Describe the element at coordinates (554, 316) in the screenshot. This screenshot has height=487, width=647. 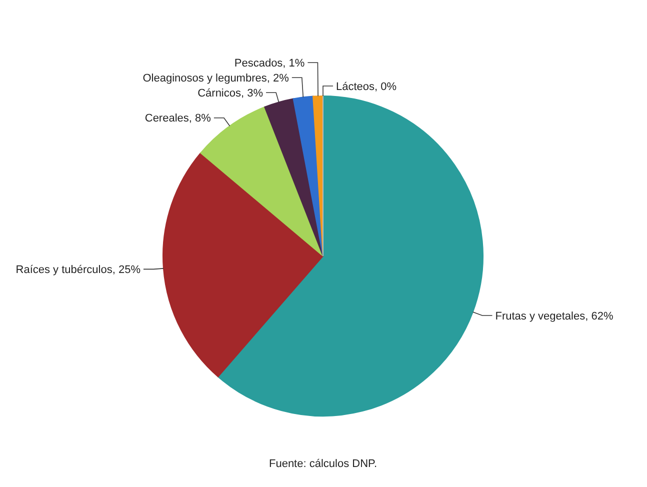
I see `slice-label: Frutas y vegetales, 62%` at that location.